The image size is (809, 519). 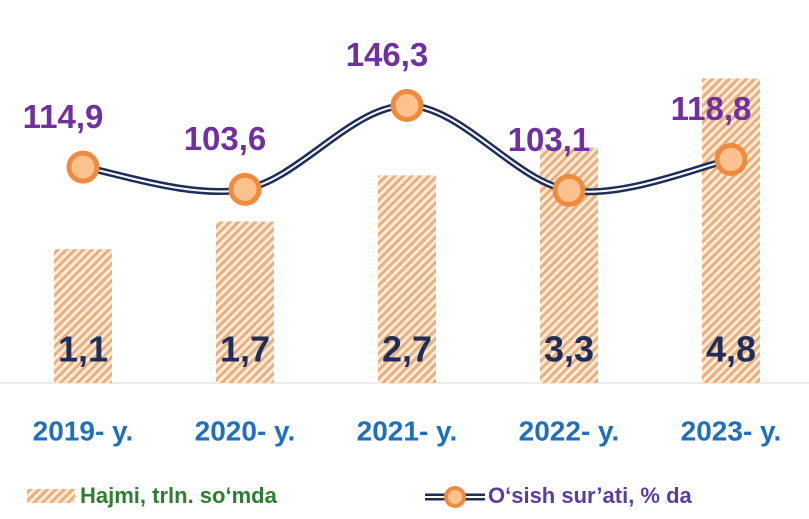 I want to click on line-value-label: 146,3, so click(x=387, y=54).